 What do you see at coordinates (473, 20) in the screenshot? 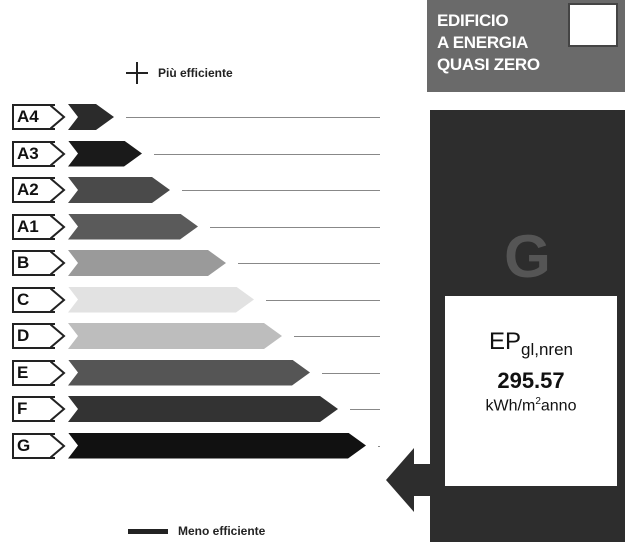
I see `nzeb-line-1: EDIFICIO` at bounding box center [473, 20].